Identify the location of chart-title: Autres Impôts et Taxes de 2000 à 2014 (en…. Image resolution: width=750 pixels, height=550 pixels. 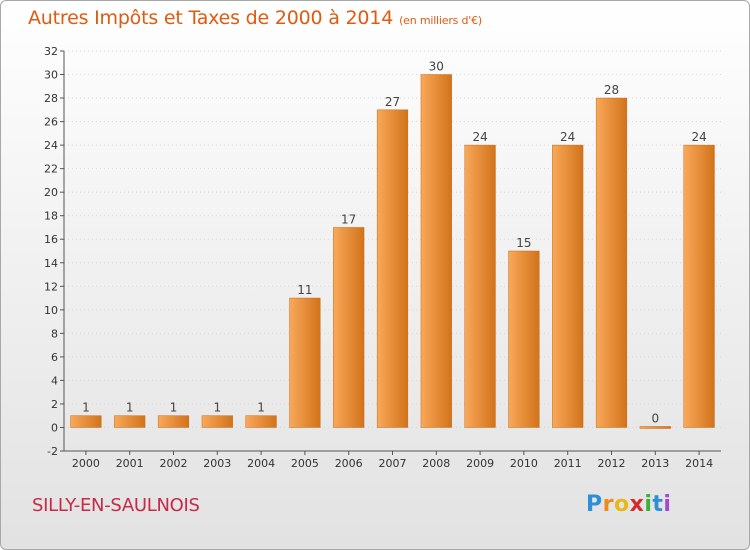
(255, 18).